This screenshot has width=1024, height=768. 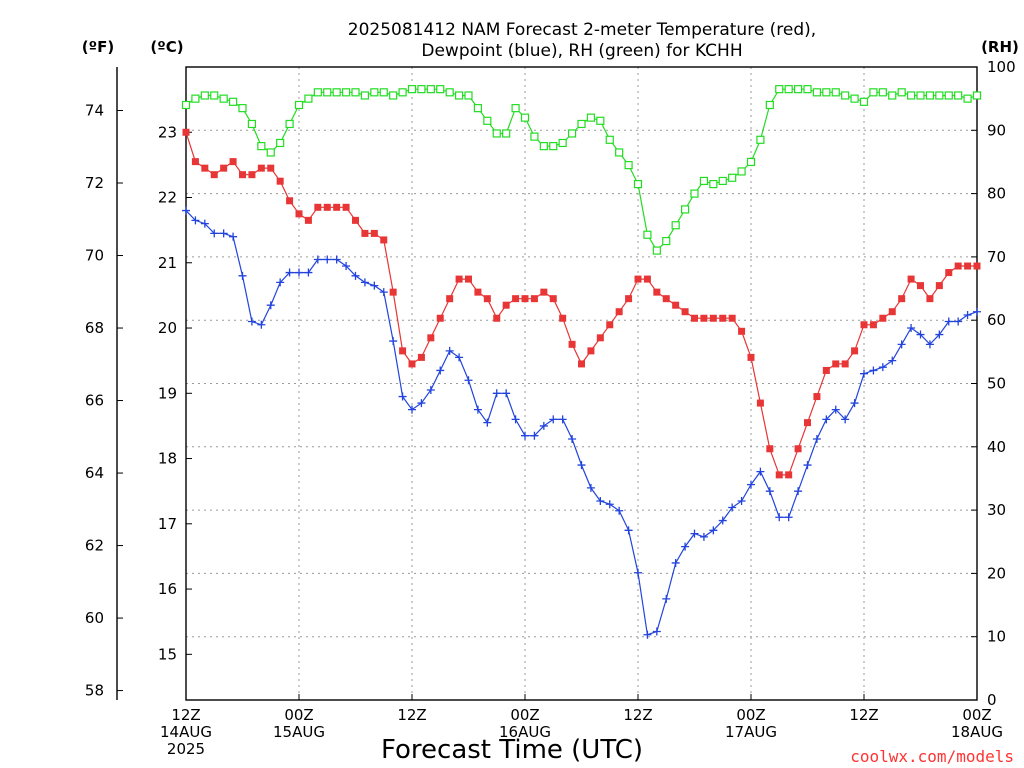 I want to click on credit-text: coolwx.com/models, so click(x=932, y=756).